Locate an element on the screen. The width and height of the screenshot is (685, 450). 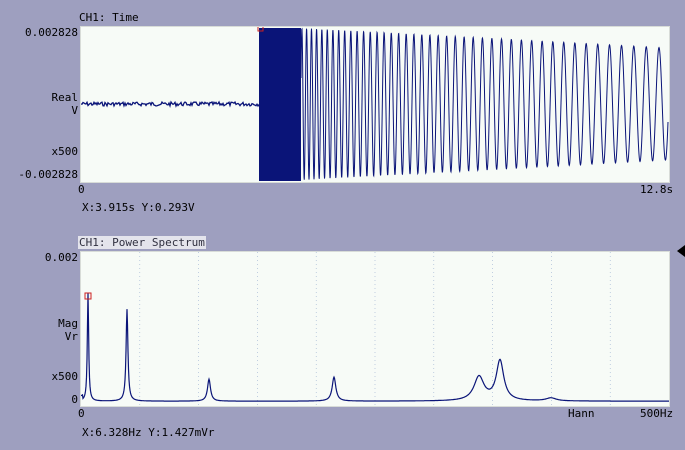
time-y-bottom-label: -0.002828 is located at coordinates (48, 174).